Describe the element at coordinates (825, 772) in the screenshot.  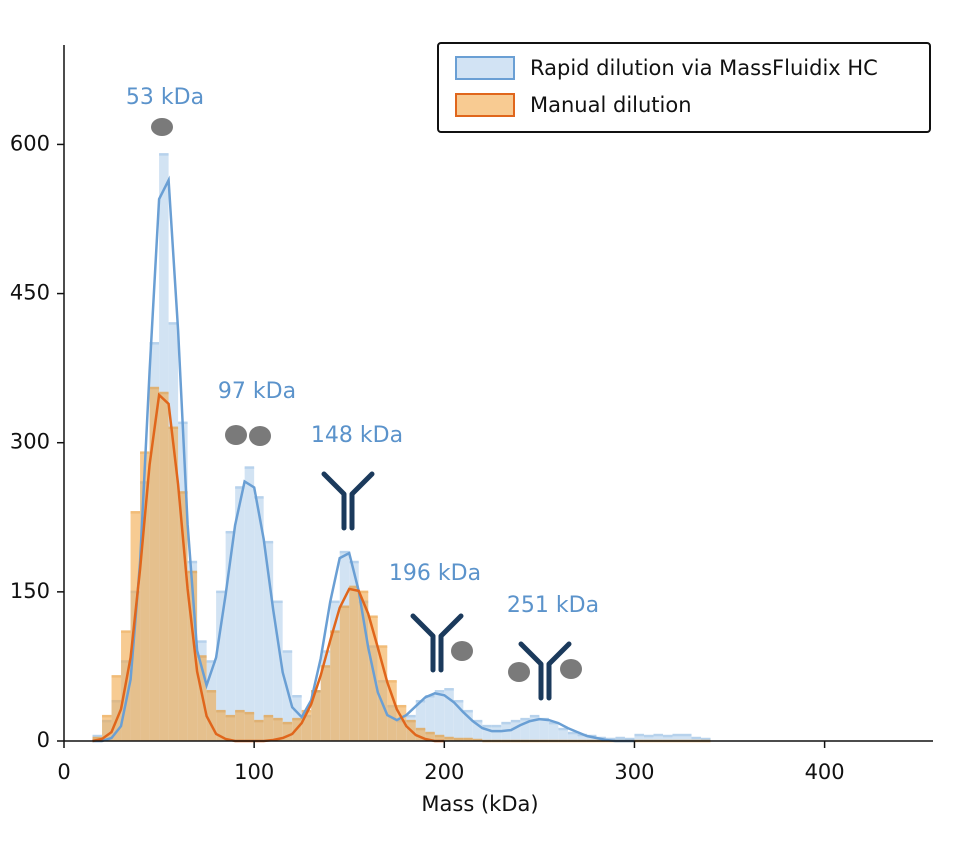
I see `x-tick-label: 400` at that location.